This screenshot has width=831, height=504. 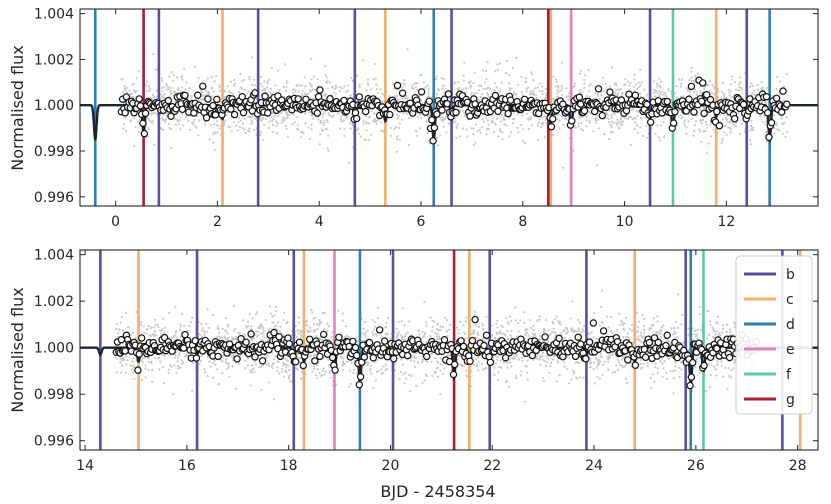 What do you see at coordinates (625, 222) in the screenshot?
I see `x-tick-label: 10` at bounding box center [625, 222].